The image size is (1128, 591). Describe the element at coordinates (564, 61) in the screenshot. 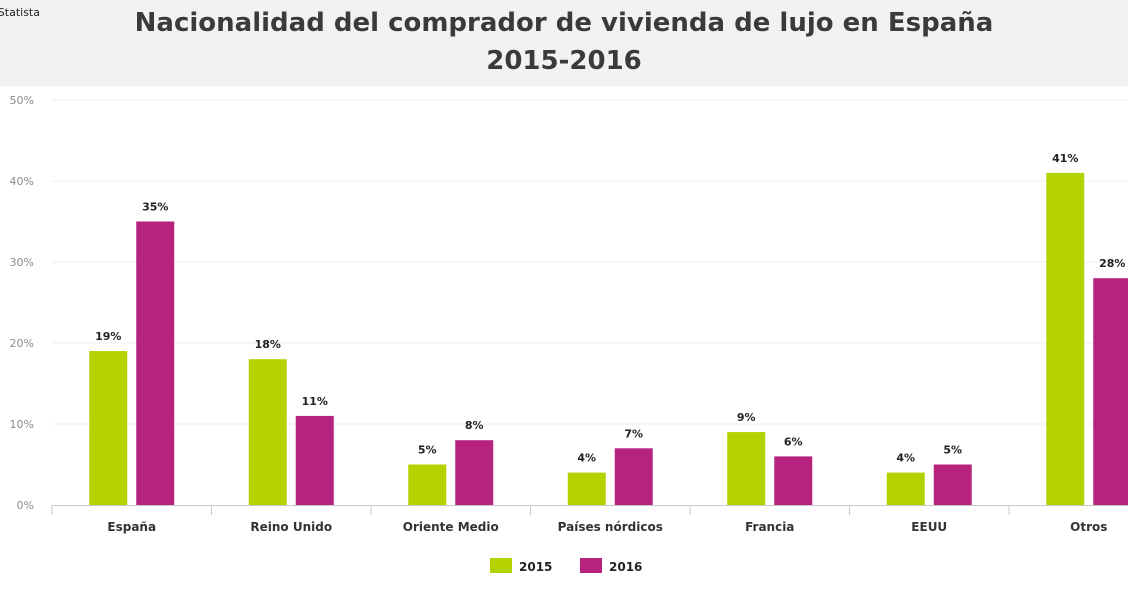

I see `chart-title-line2: 2015-2016` at that location.